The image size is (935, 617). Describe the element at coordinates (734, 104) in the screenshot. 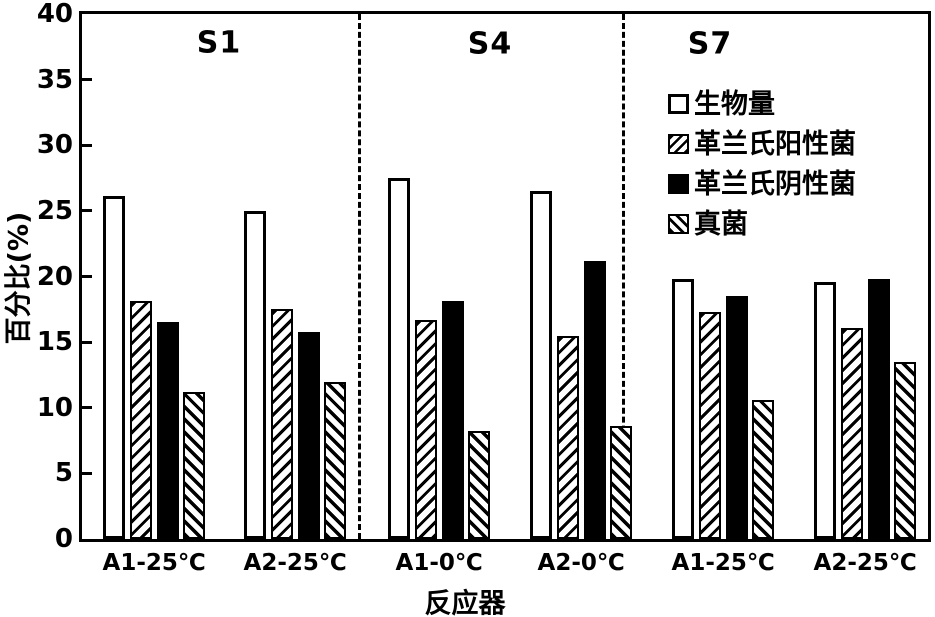

I see `legend-label: 生物量` at that location.